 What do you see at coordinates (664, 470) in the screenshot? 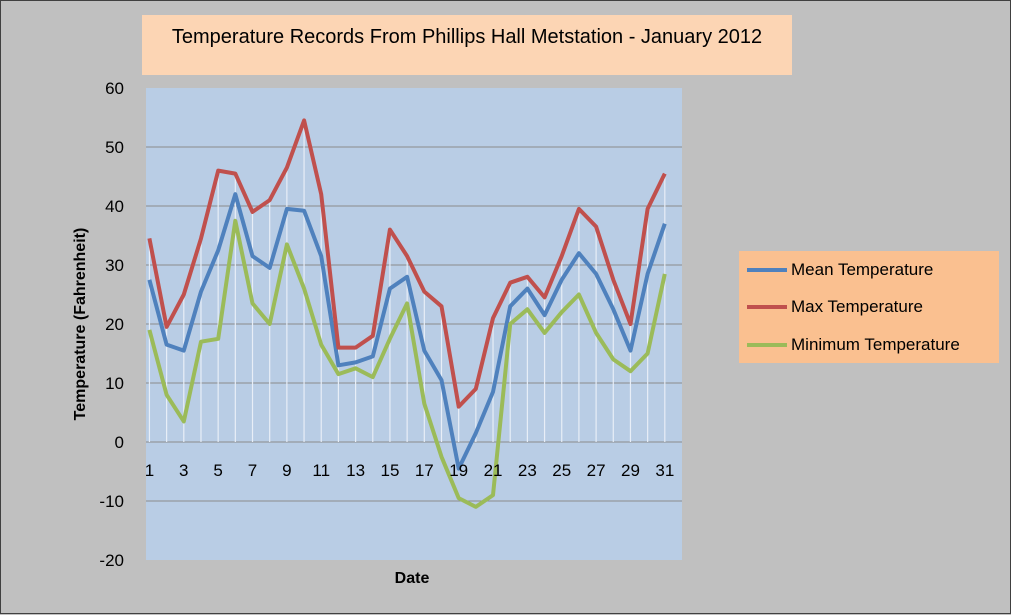
I see `x-tick-label: 31` at bounding box center [664, 470].